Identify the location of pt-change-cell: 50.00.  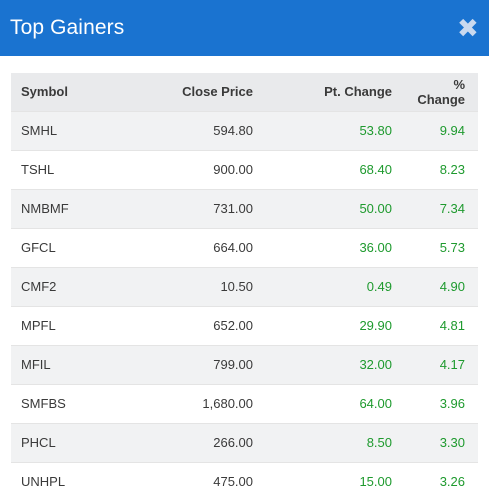
(375, 208).